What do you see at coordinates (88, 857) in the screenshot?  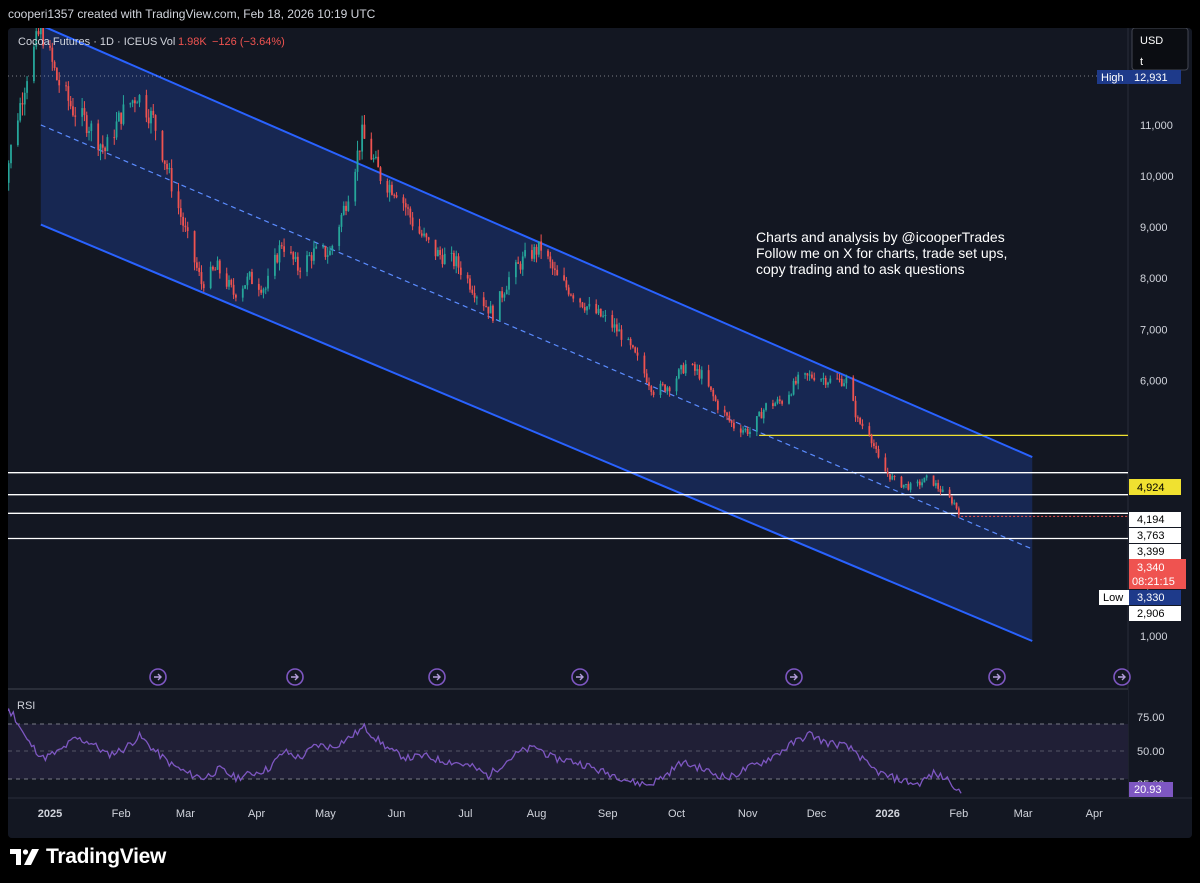 I see `tradingview-brand: TradingView` at bounding box center [88, 857].